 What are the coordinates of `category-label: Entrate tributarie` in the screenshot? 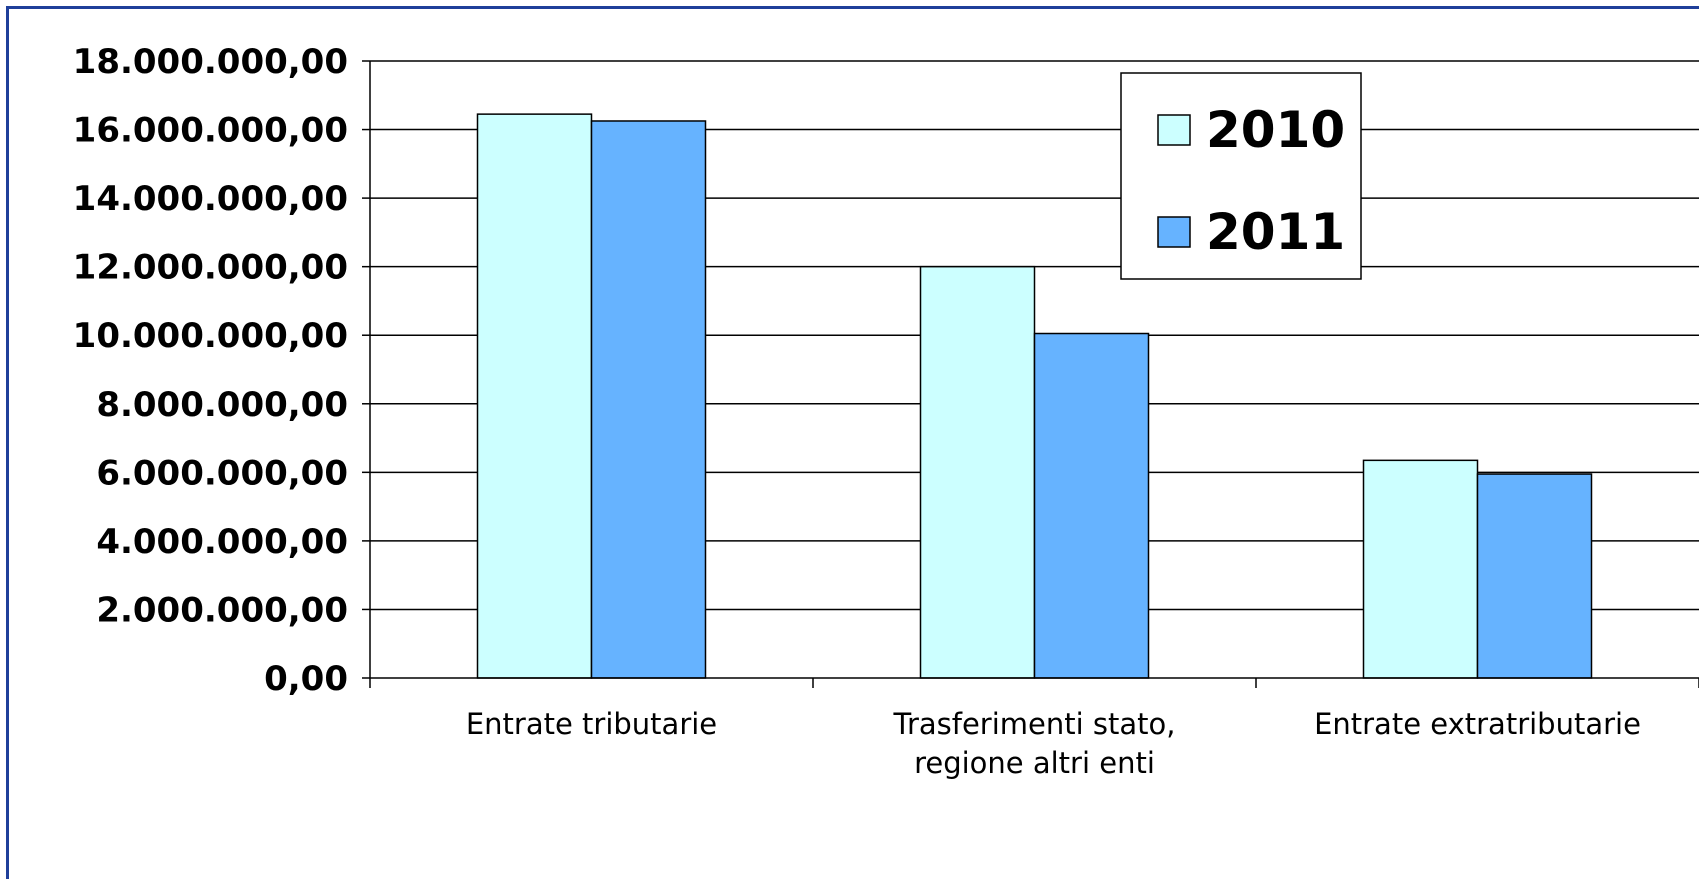 It's located at (591, 724).